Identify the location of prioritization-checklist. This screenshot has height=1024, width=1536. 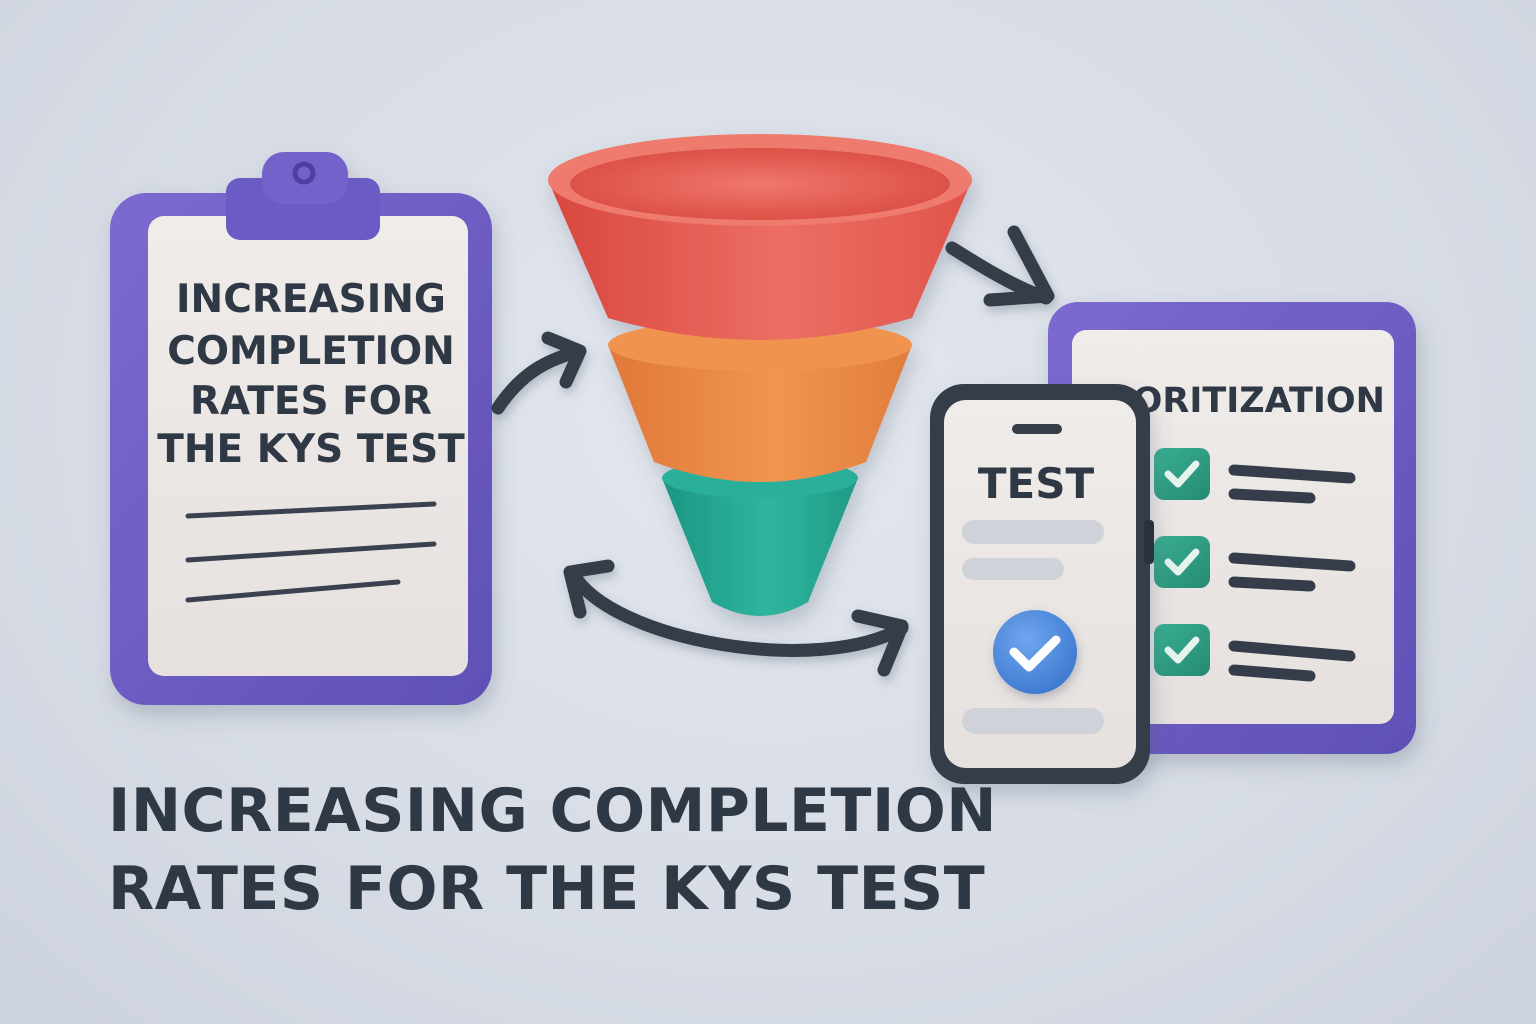
(1255, 565).